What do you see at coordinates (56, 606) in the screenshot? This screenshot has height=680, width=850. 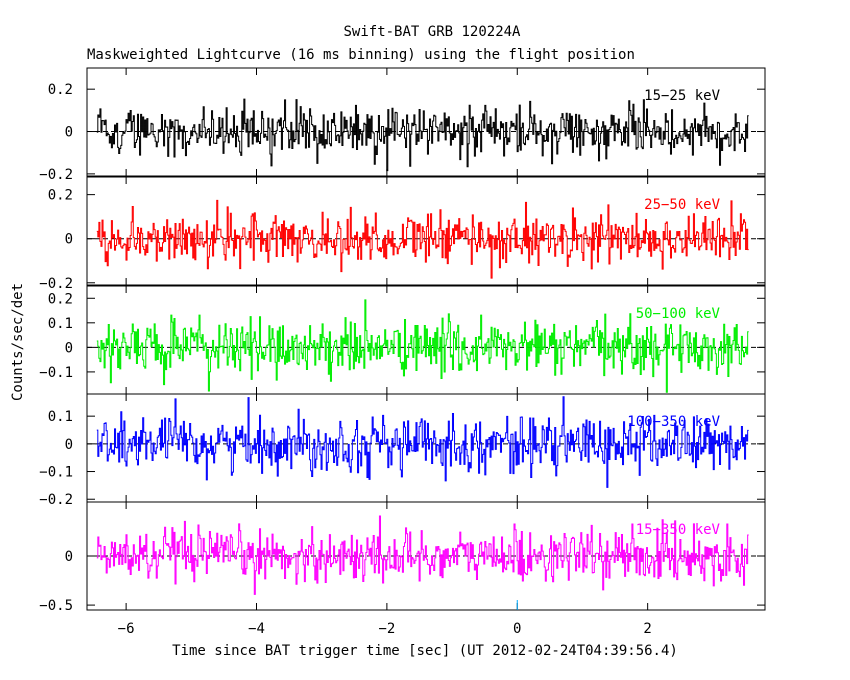 I see `y-tick-label: −0.5` at bounding box center [56, 606].